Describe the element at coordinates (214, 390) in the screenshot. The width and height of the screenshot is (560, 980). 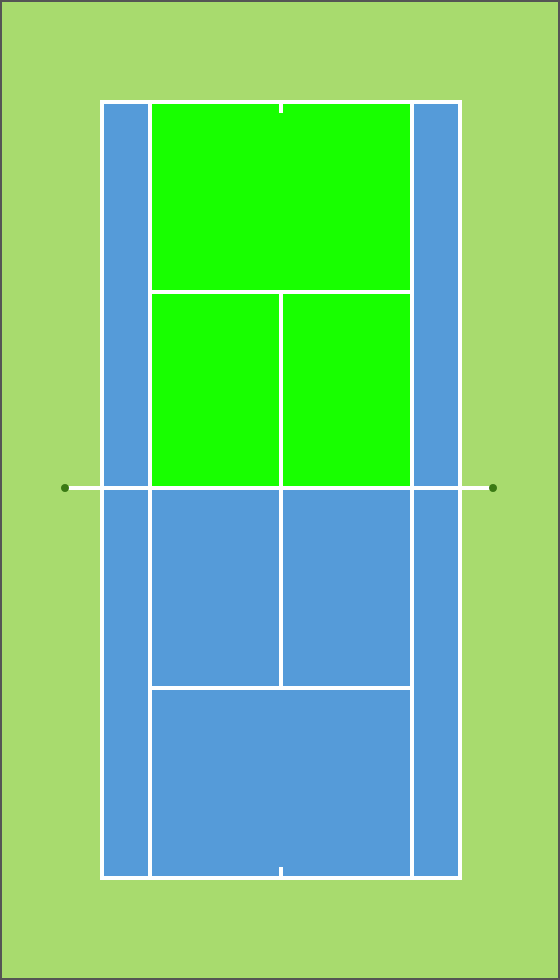
I see `far-left-service-box-highlighted` at that location.